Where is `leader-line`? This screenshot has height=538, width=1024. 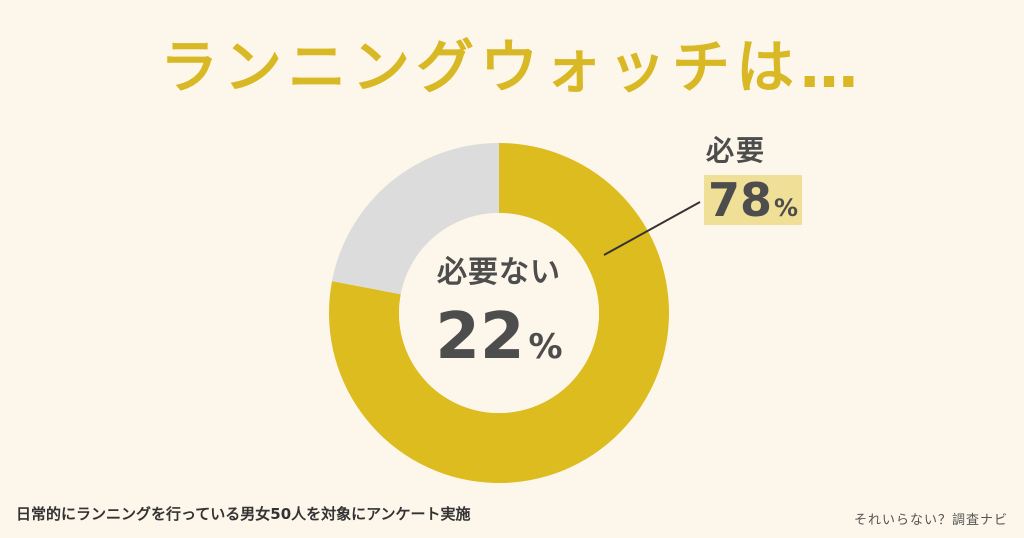 leader-line is located at coordinates (652, 228).